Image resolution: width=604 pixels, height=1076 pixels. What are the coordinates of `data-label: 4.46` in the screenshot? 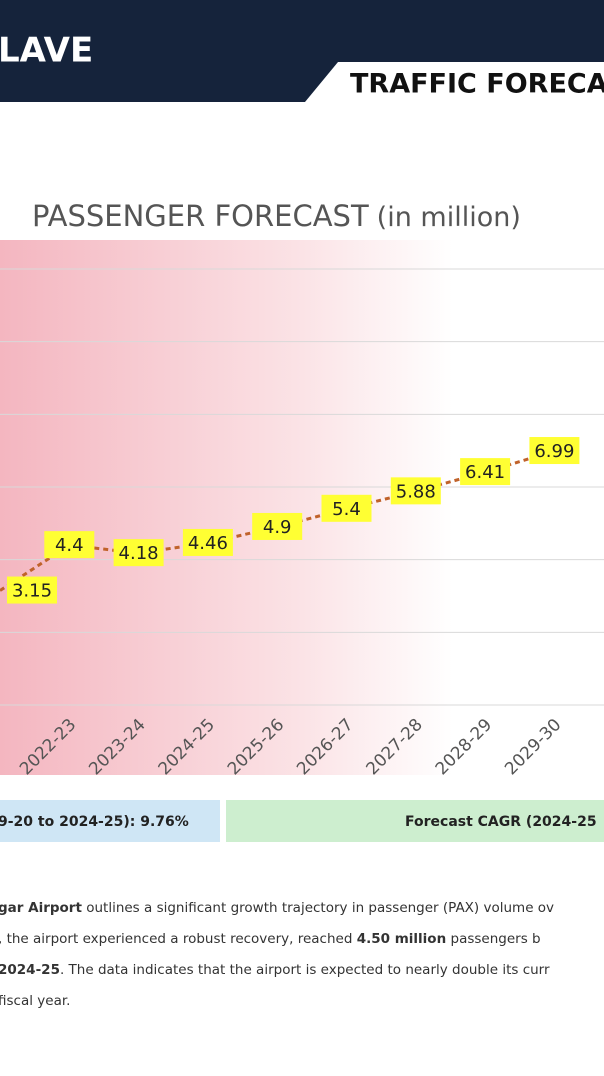 It's located at (208, 543).